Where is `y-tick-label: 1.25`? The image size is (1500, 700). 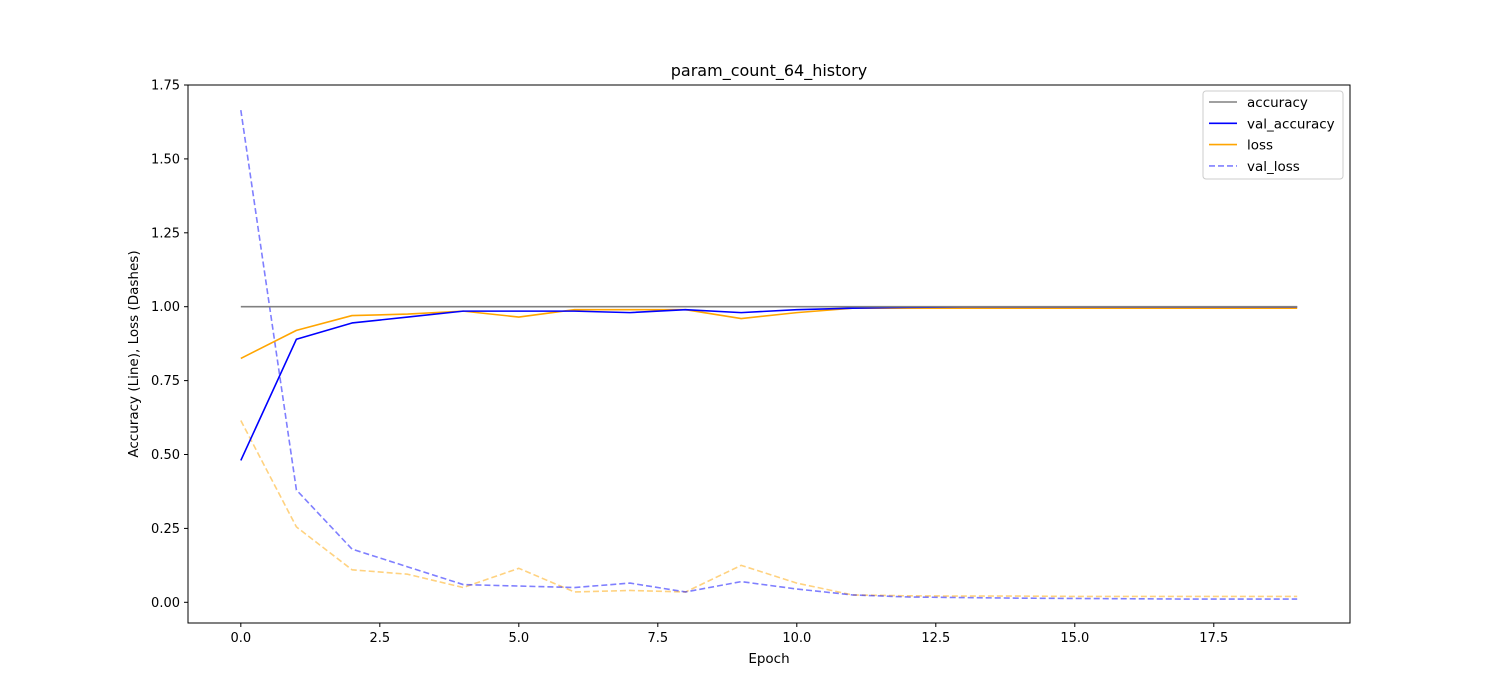 y-tick-label: 1.25 is located at coordinates (165, 233).